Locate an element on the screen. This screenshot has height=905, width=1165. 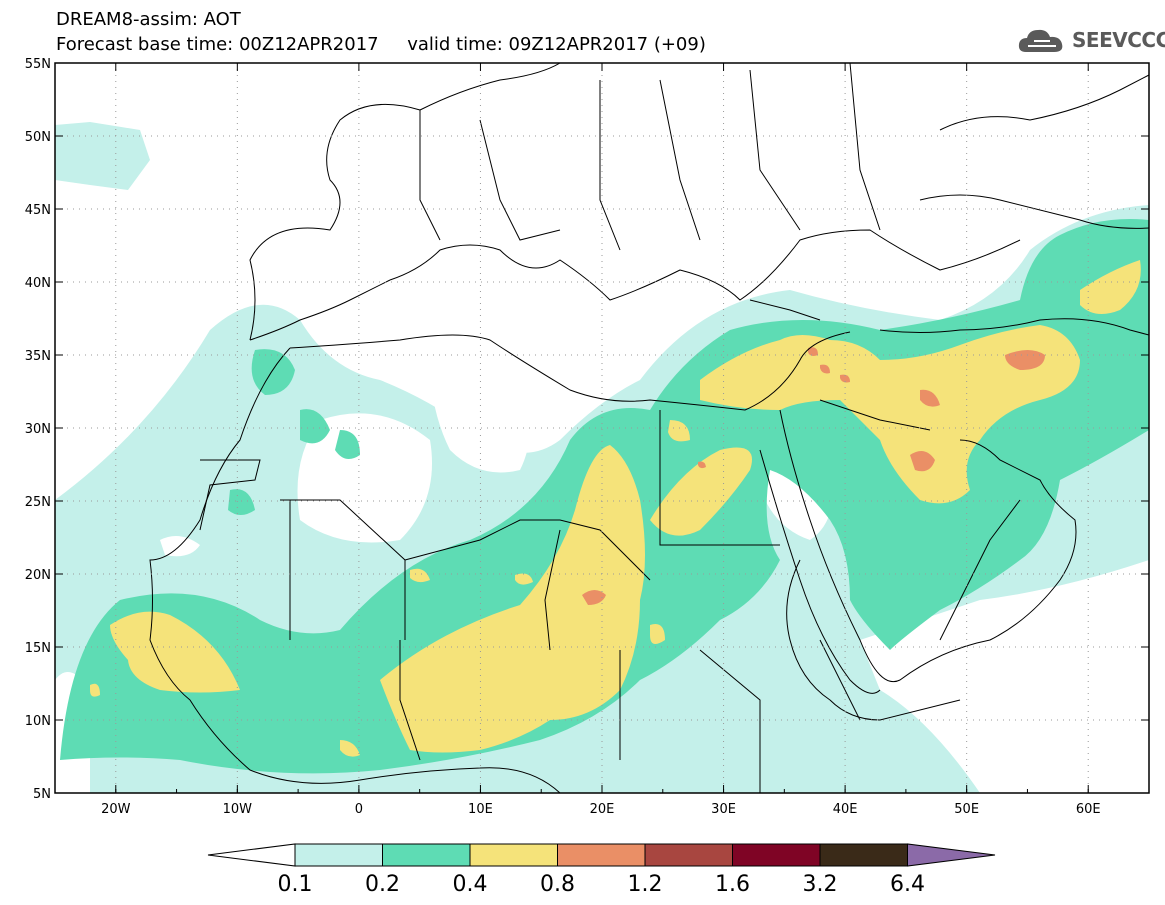
lon-label: 0 is located at coordinates (359, 809).